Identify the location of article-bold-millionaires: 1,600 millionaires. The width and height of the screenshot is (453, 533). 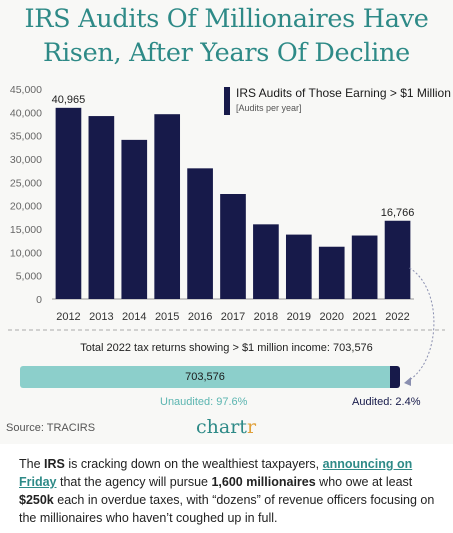
(263, 482).